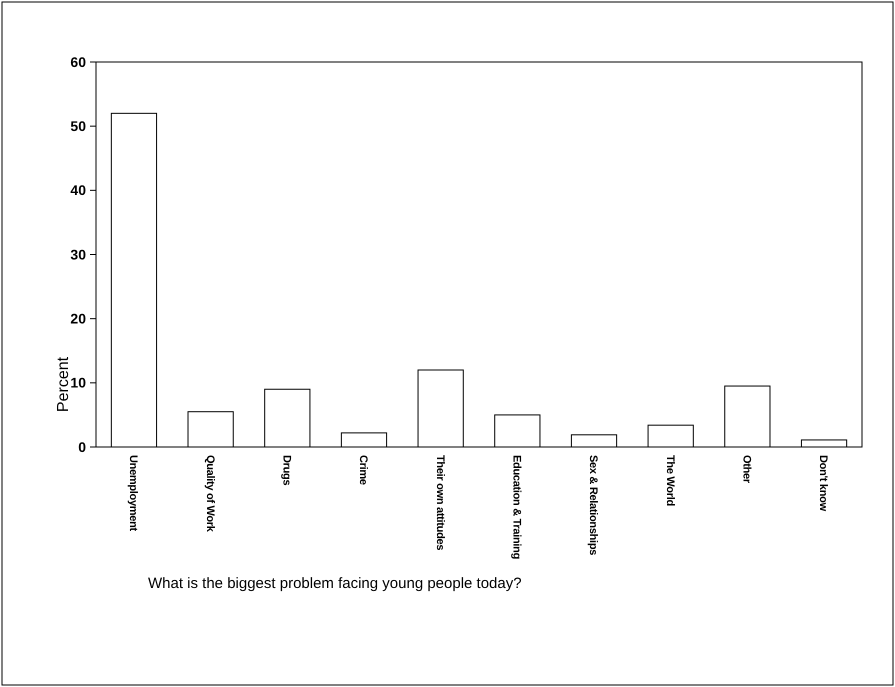 The image size is (895, 687). I want to click on y-tick-label: 20, so click(78, 318).